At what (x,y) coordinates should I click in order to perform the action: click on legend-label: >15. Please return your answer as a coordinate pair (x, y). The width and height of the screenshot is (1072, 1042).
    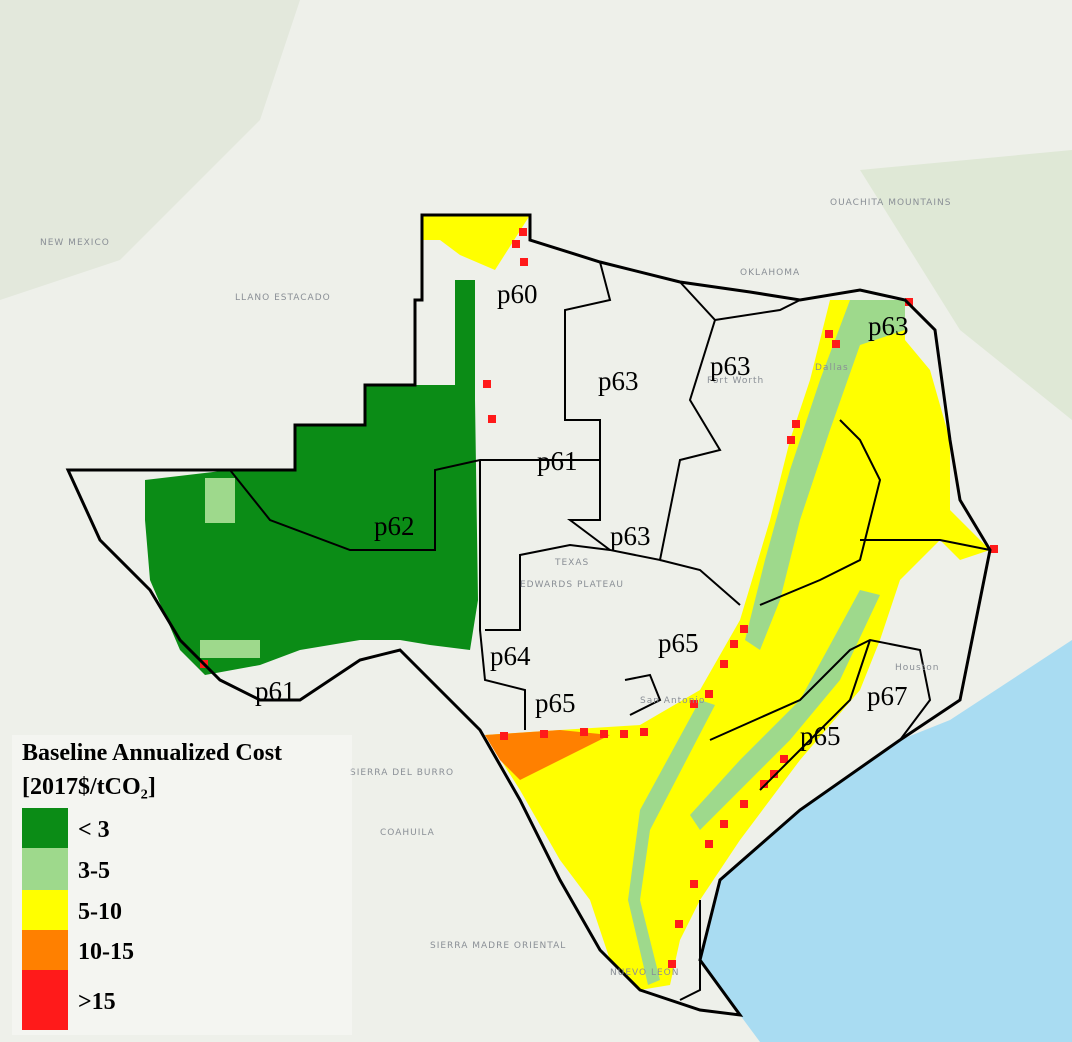
    Looking at the image, I should click on (97, 1002).